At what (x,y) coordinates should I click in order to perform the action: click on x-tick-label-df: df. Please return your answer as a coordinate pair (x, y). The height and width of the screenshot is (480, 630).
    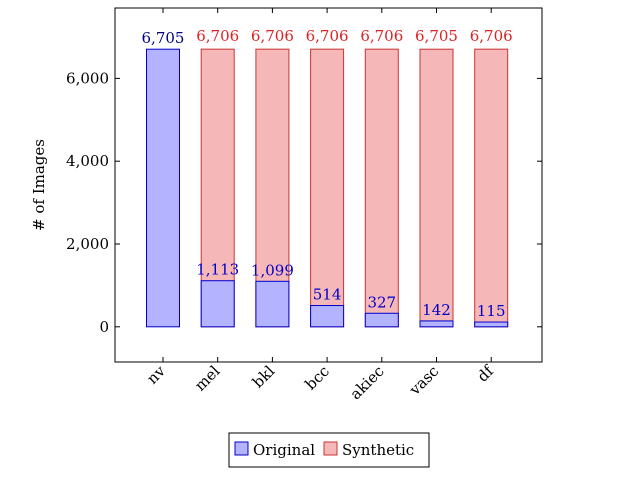
    Looking at the image, I should click on (486, 373).